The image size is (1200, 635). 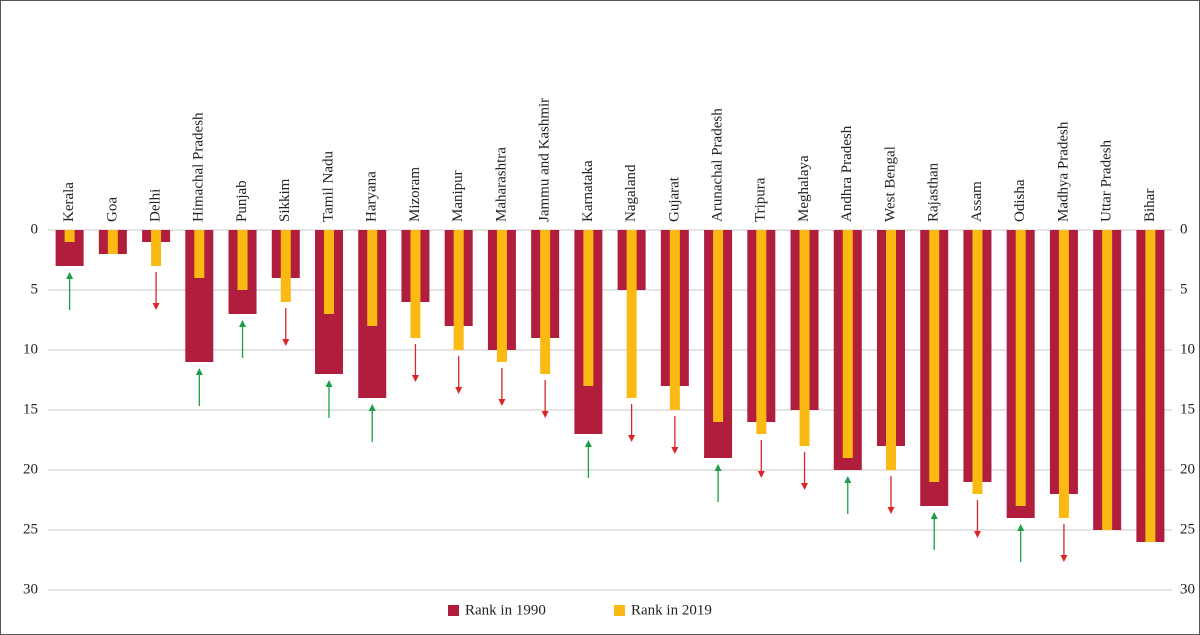 What do you see at coordinates (242, 201) in the screenshot?
I see `x-tick-label: Punjab` at bounding box center [242, 201].